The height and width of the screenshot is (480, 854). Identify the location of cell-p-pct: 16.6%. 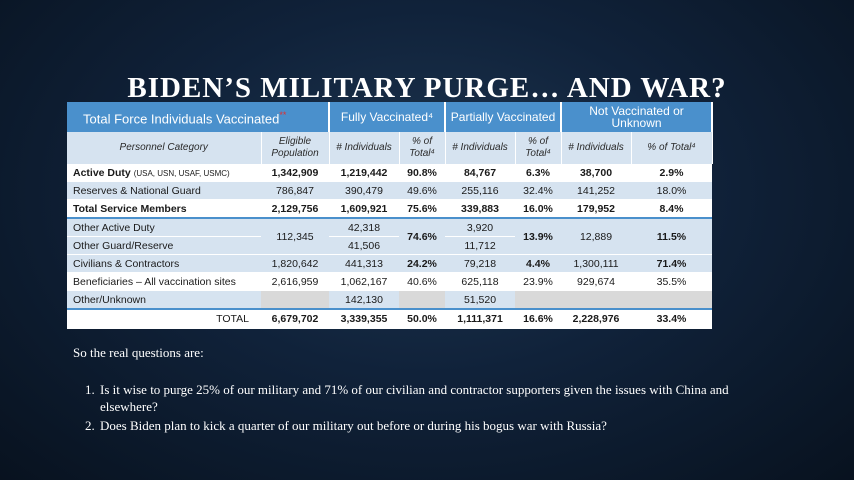
(538, 318).